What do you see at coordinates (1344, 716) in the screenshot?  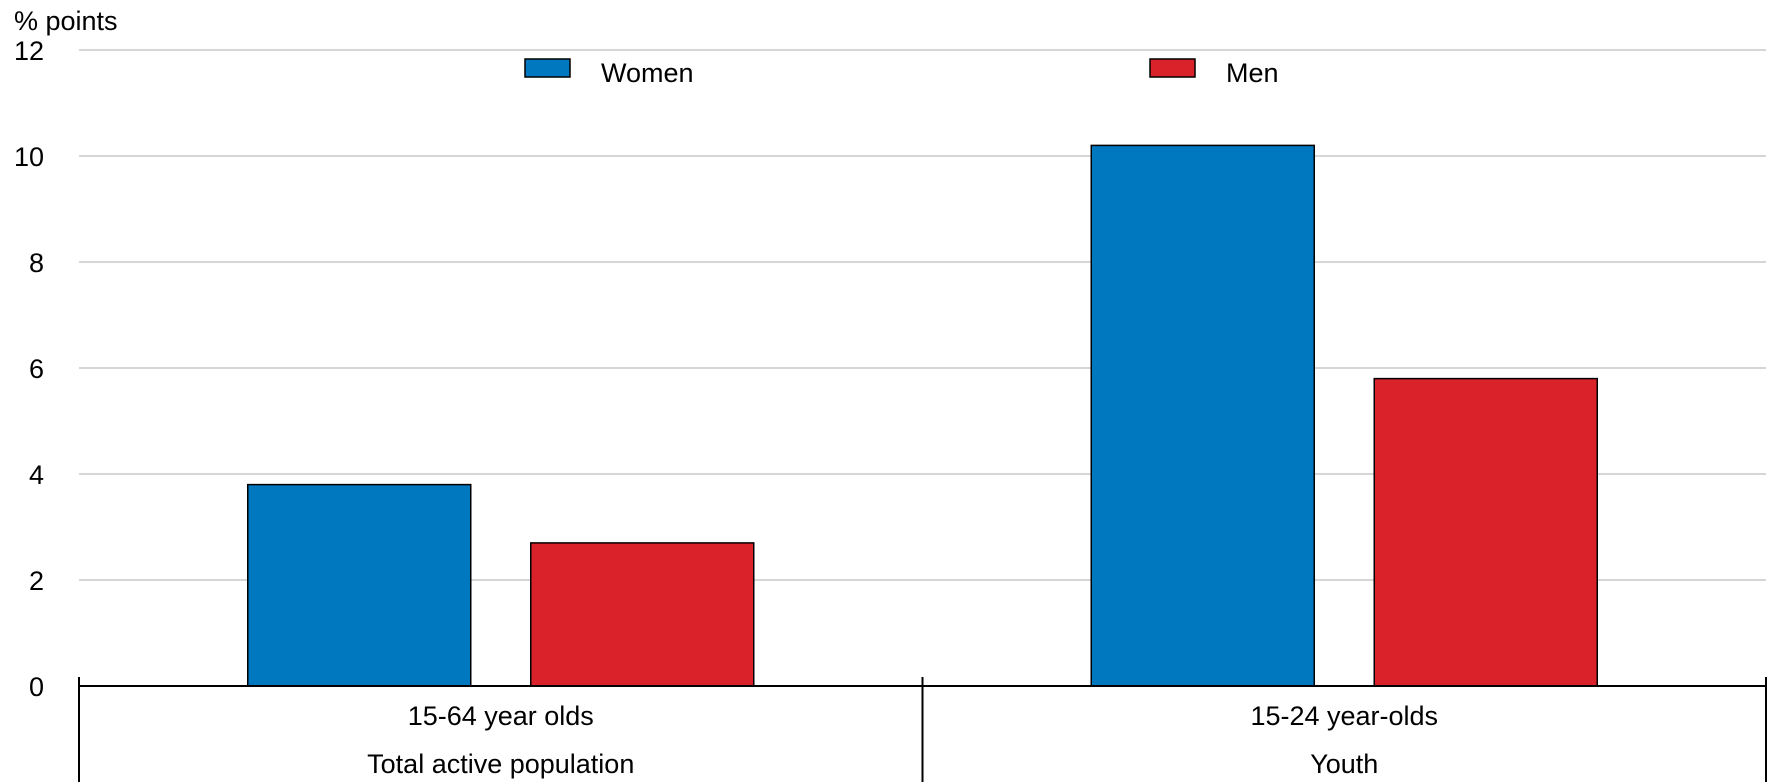 I see `x-category-label: 15-24 year-olds` at bounding box center [1344, 716].